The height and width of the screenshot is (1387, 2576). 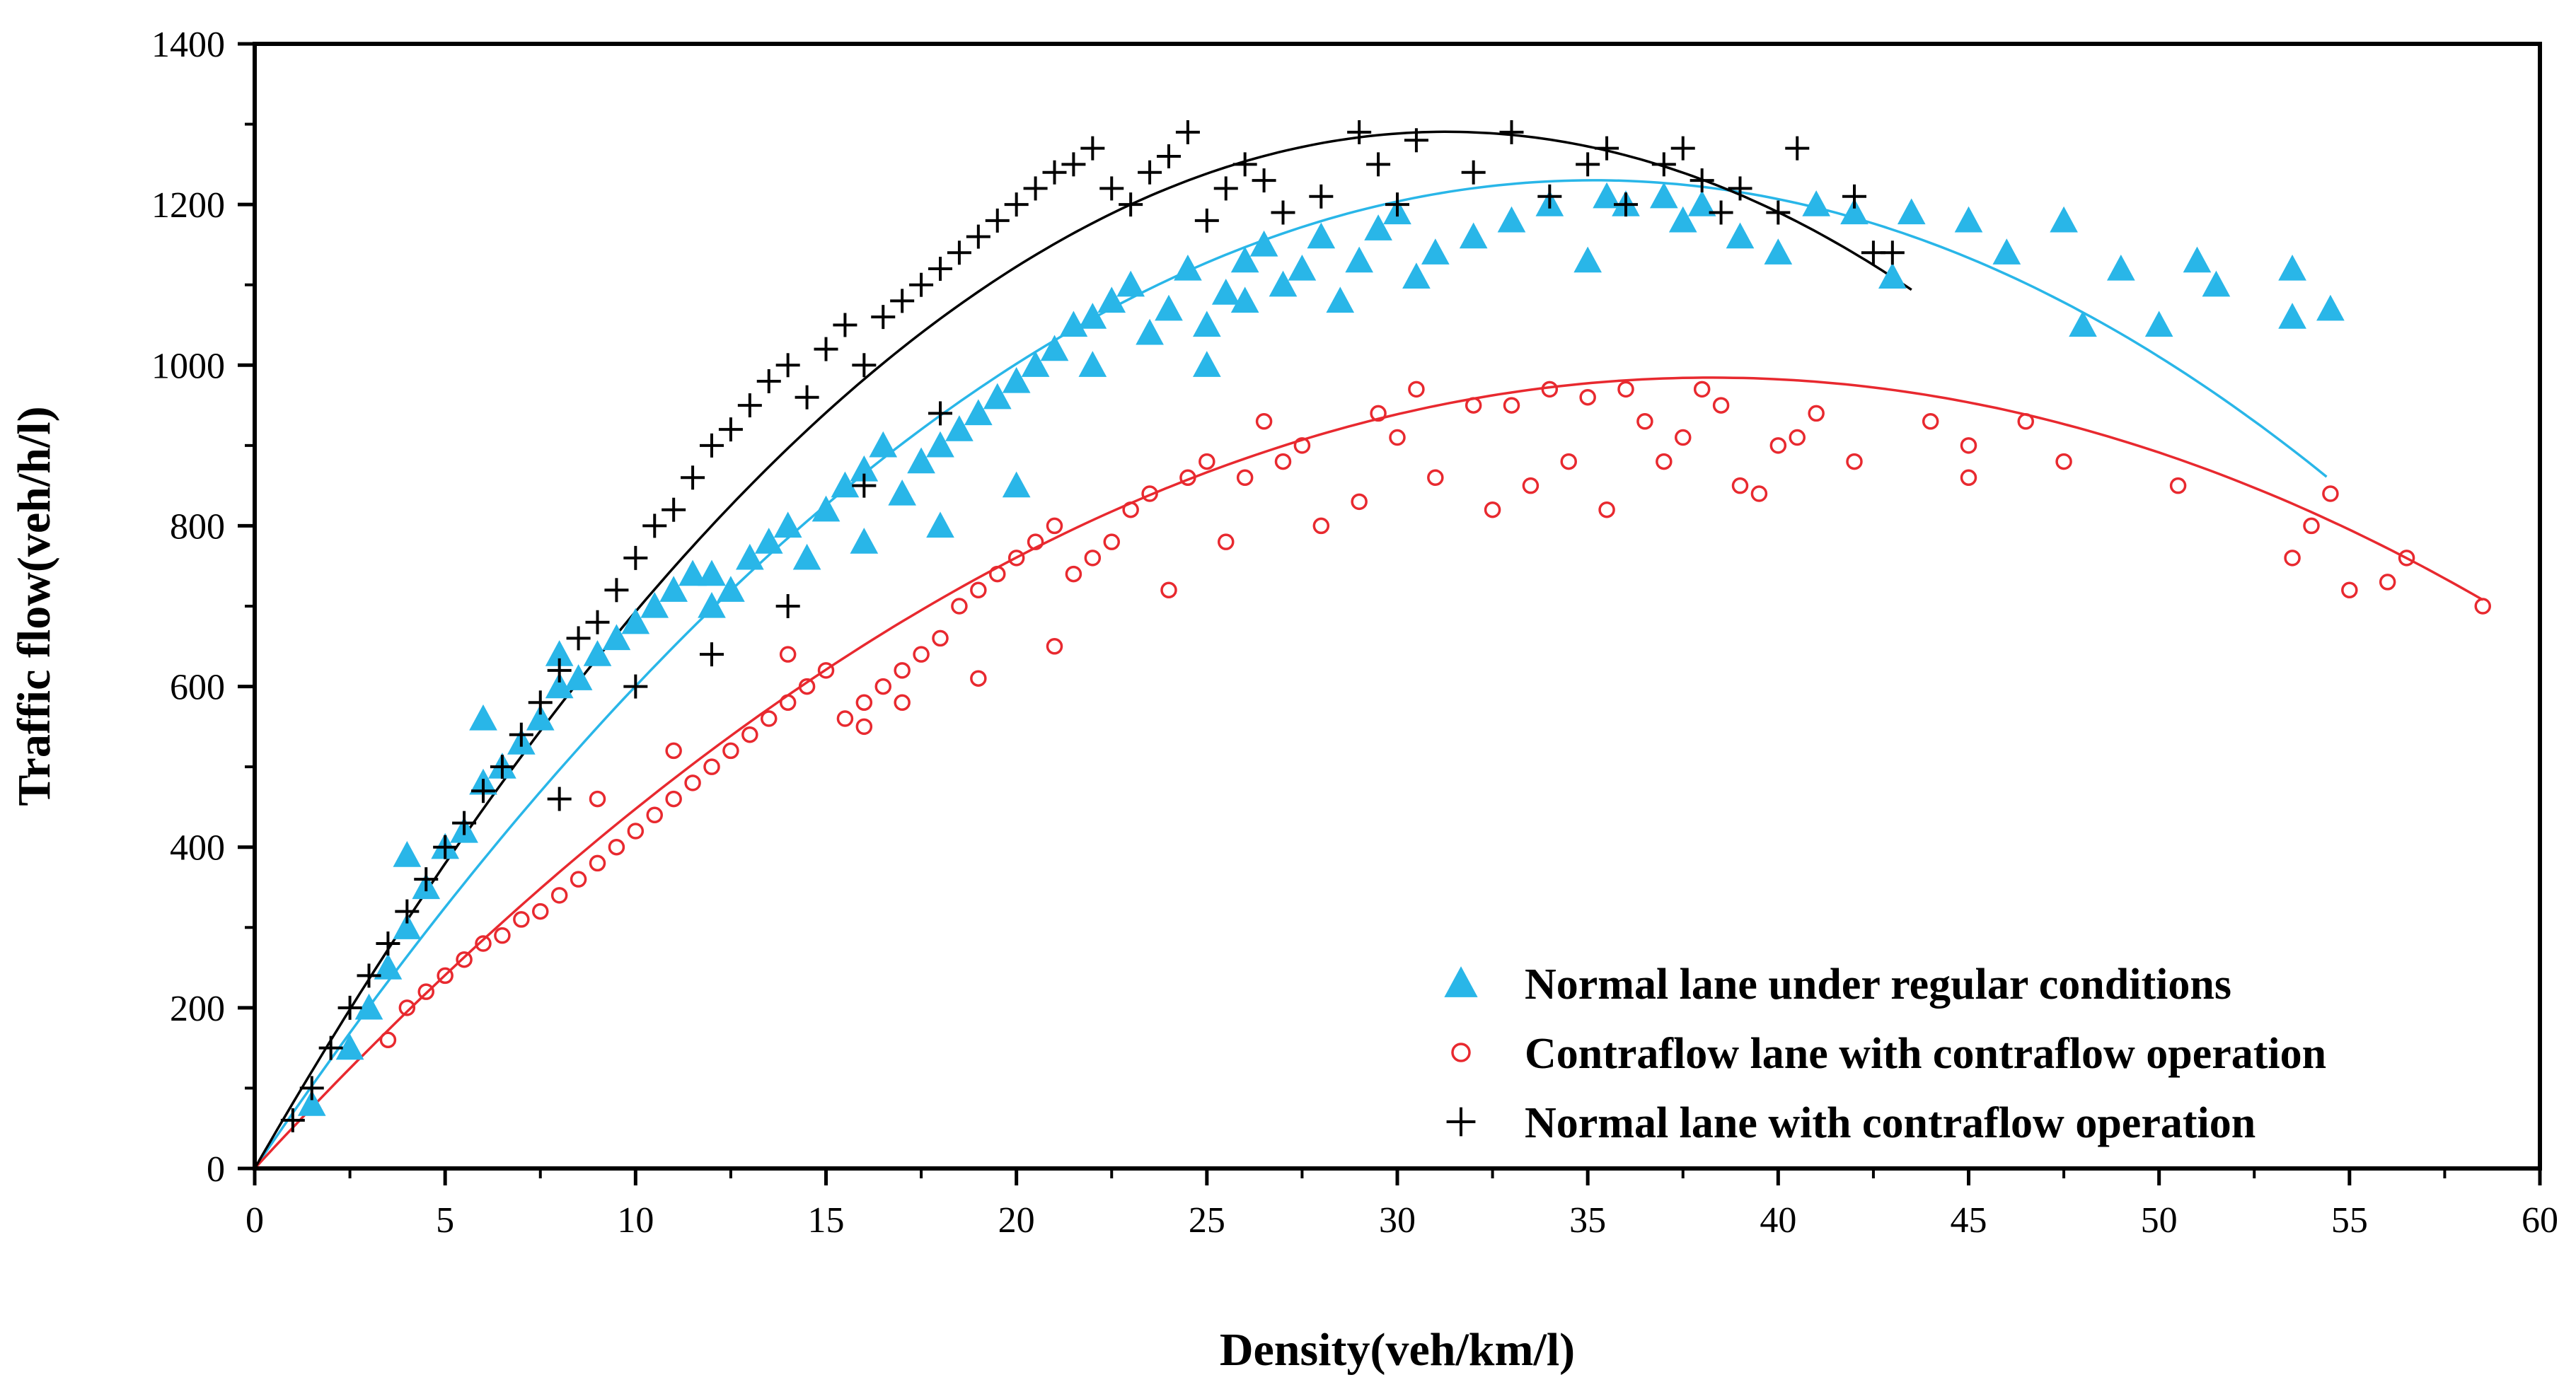 I want to click on x-axis: 0 5 10 15 20 25 30 35 40 45 50 55 60, so click(x=1402, y=1205).